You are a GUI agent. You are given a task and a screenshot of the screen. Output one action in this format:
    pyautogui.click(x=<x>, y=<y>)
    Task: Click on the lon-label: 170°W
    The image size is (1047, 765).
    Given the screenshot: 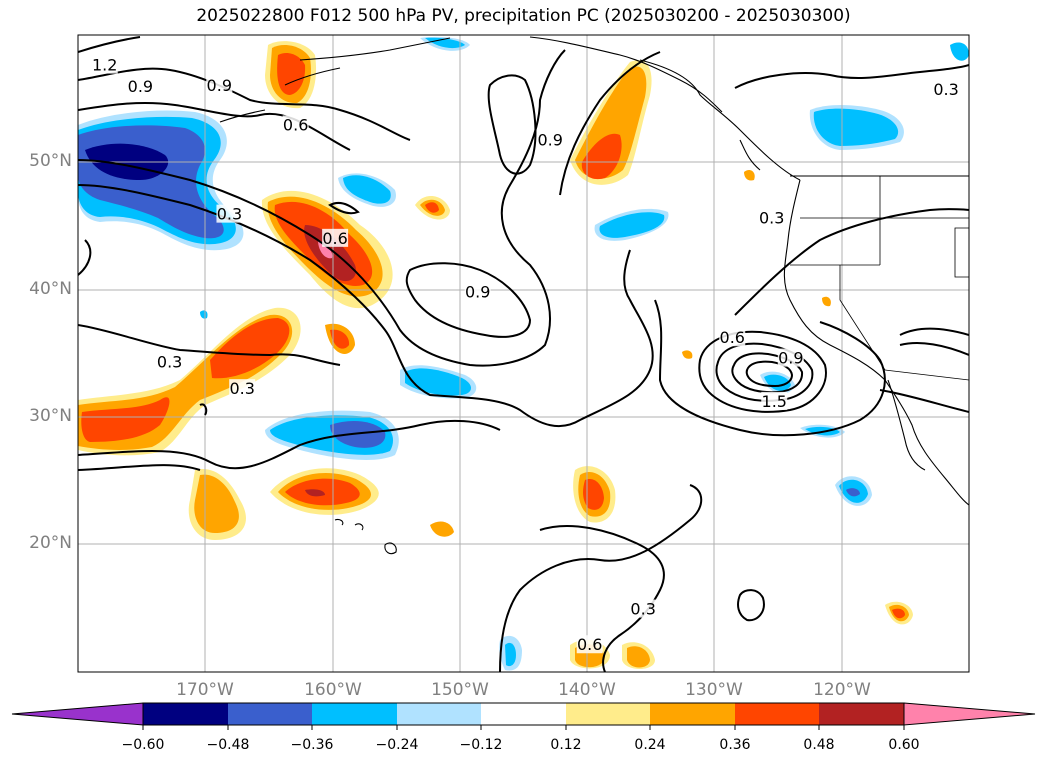 What is the action you would take?
    pyautogui.click(x=205, y=690)
    